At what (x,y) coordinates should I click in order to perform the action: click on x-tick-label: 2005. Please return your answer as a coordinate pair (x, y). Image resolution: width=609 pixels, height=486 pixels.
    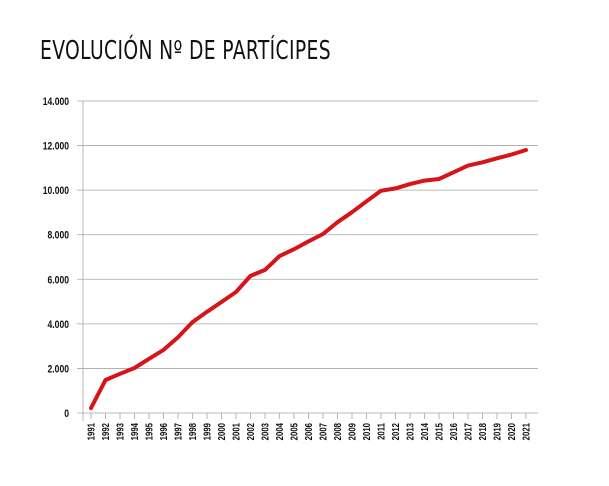
    Looking at the image, I should click on (294, 431).